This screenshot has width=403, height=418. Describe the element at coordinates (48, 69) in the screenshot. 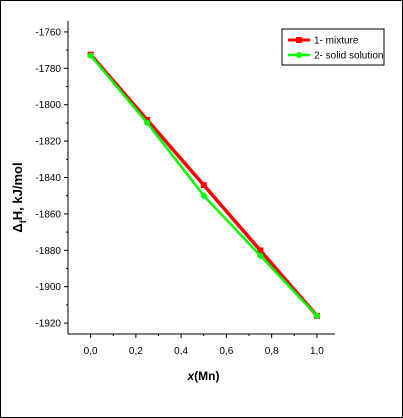

I see `y-tick-label: -1780` at that location.